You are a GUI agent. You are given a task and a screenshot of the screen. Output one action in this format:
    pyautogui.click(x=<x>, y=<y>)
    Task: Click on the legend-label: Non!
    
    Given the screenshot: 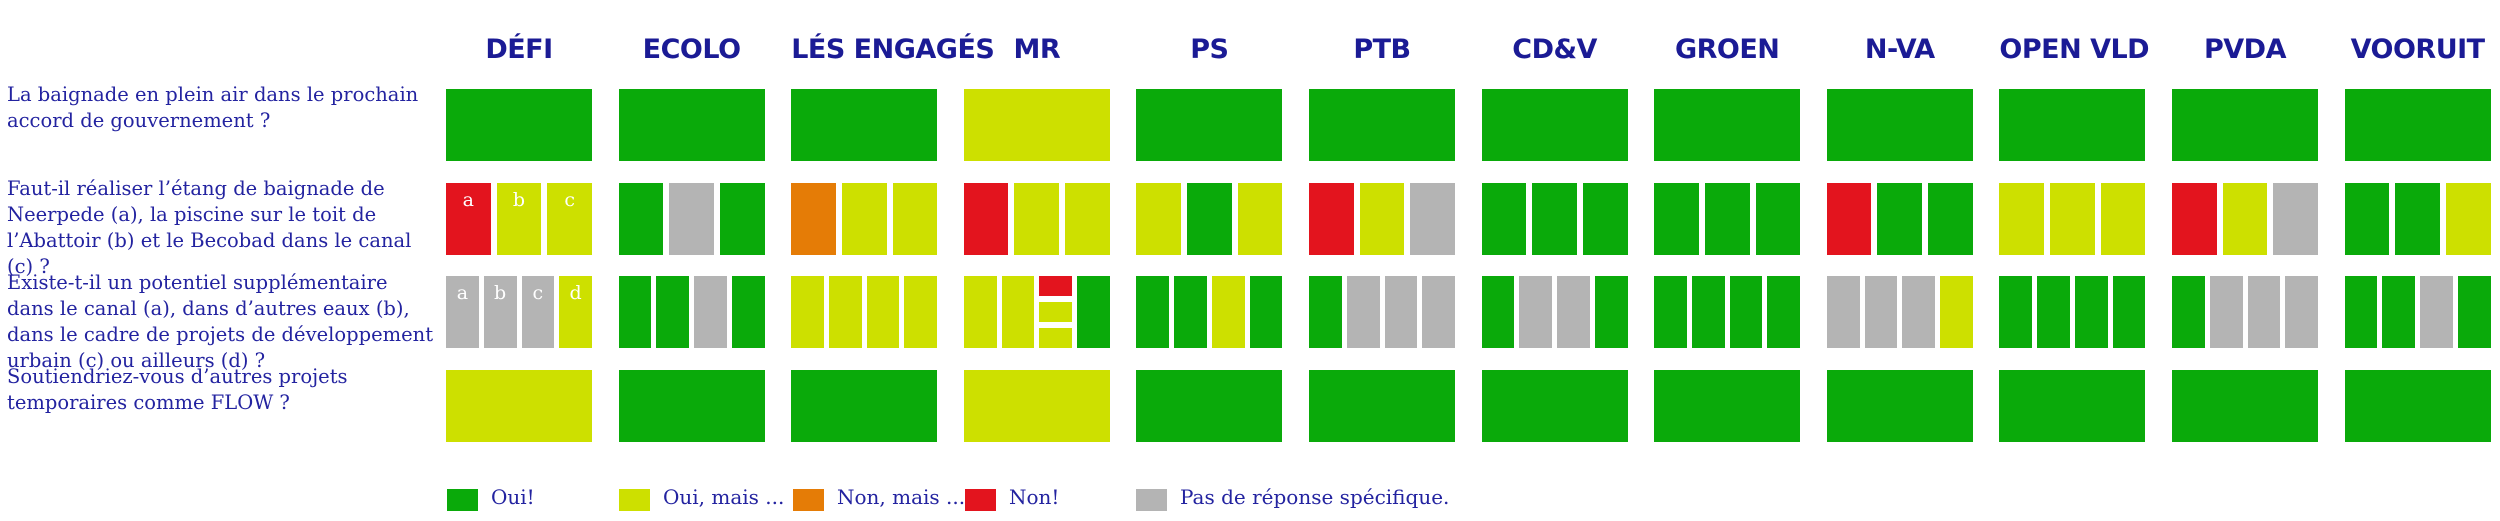 What is the action you would take?
    pyautogui.click(x=1034, y=497)
    